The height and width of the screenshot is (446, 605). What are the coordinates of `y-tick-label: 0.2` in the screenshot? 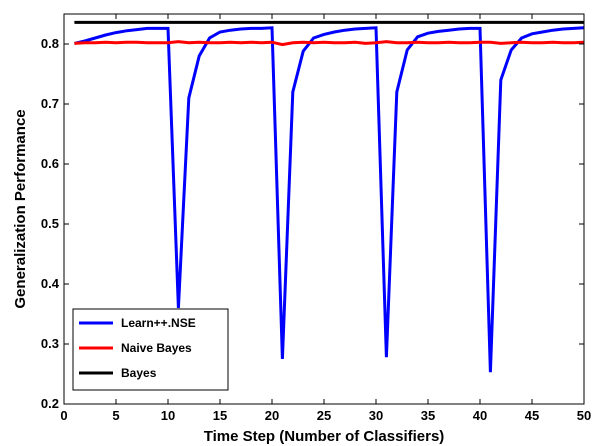 It's located at (50, 403).